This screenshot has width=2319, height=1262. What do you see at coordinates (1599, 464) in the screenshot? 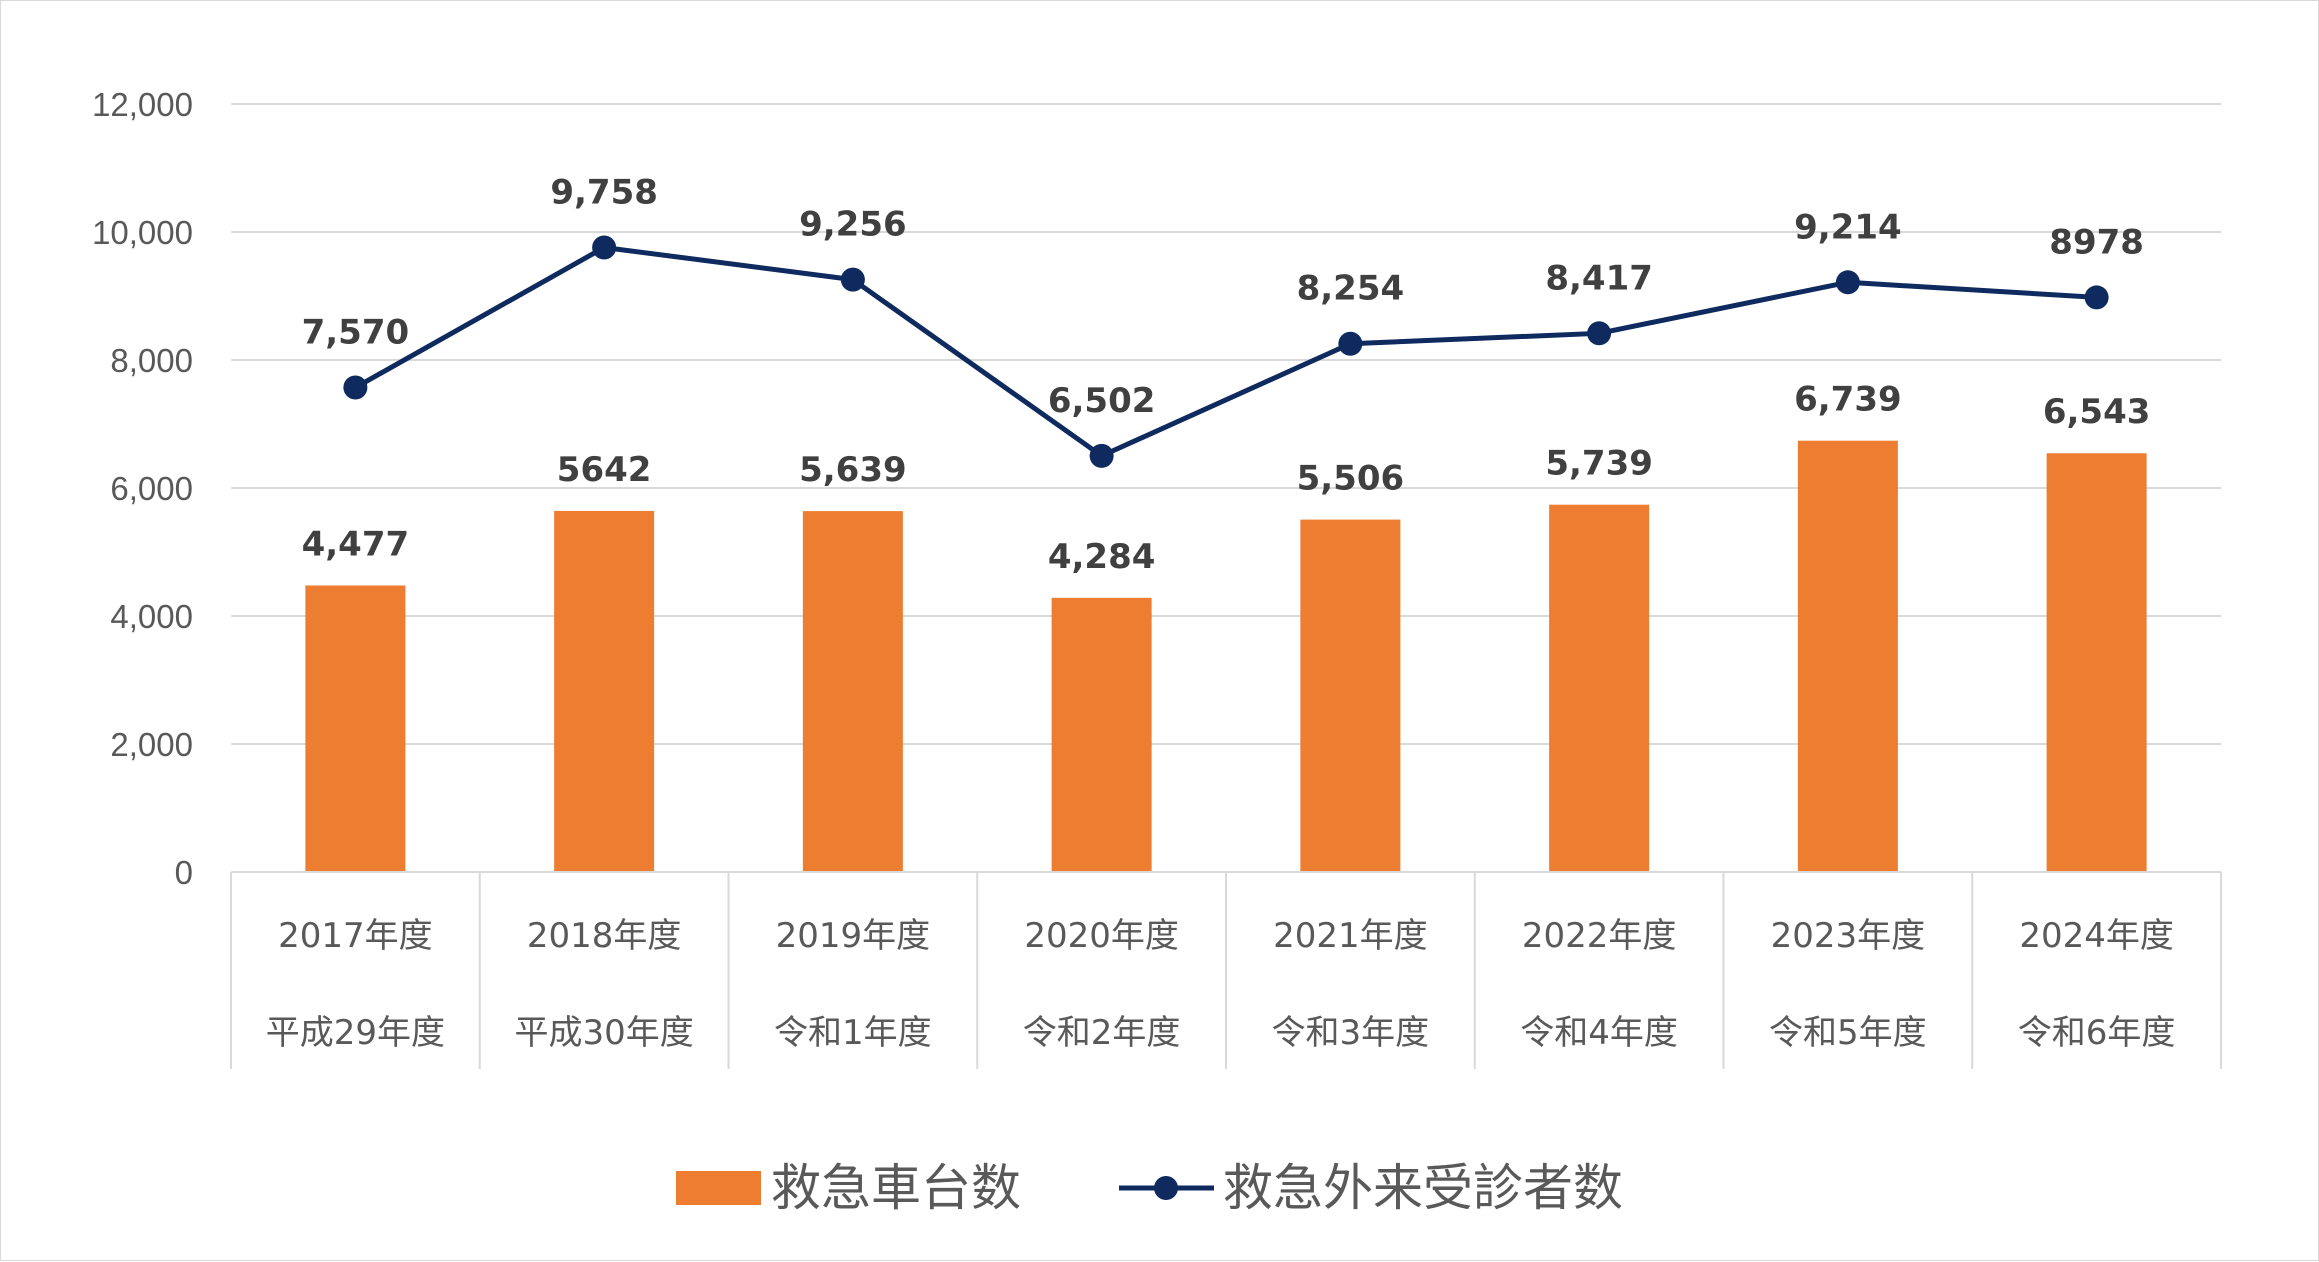
I see `bar-data-label: 5,739` at bounding box center [1599, 464].